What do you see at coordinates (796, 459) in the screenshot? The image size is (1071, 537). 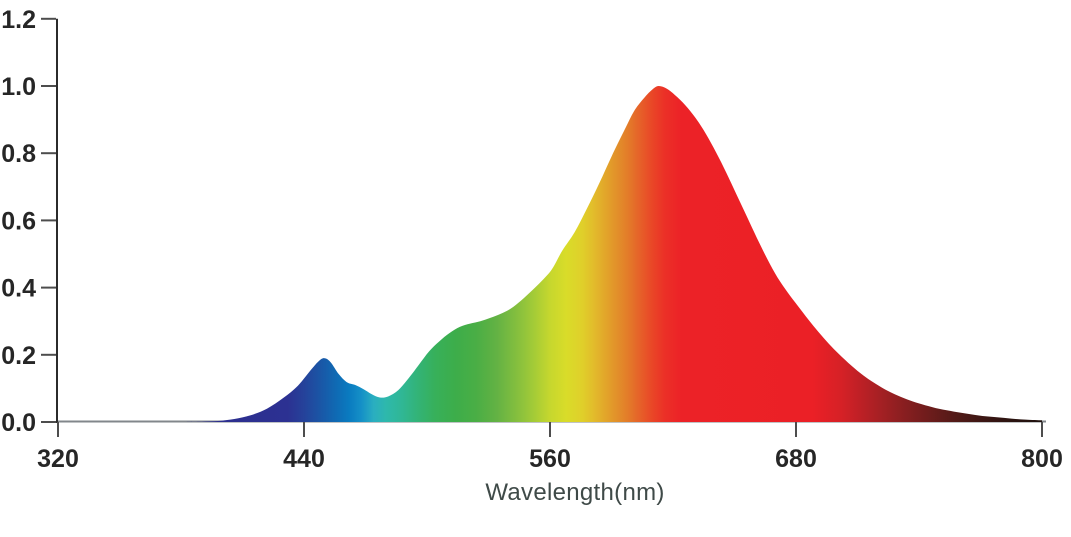 I see `x-tick-label: 680` at bounding box center [796, 459].